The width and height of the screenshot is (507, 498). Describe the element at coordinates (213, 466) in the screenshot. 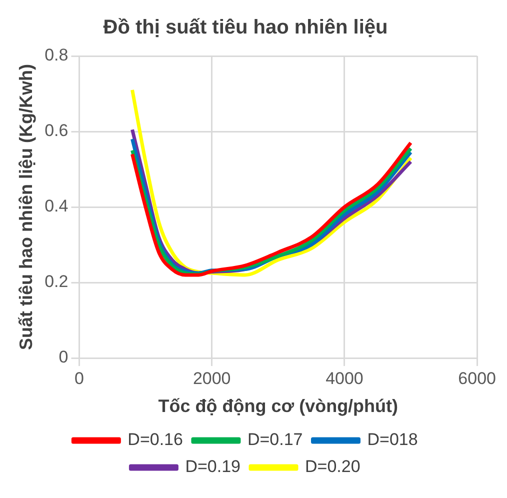

I see `legend-label: D=0.19` at that location.